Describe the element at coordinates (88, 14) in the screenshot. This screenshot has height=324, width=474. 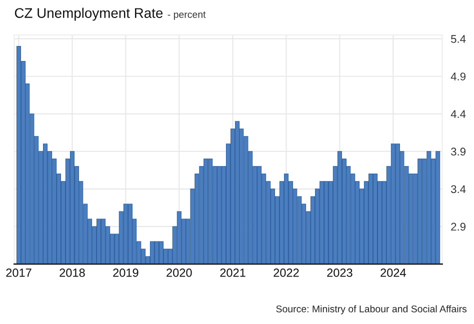
I see `chart-title: CZ Unemployment Rate` at that location.